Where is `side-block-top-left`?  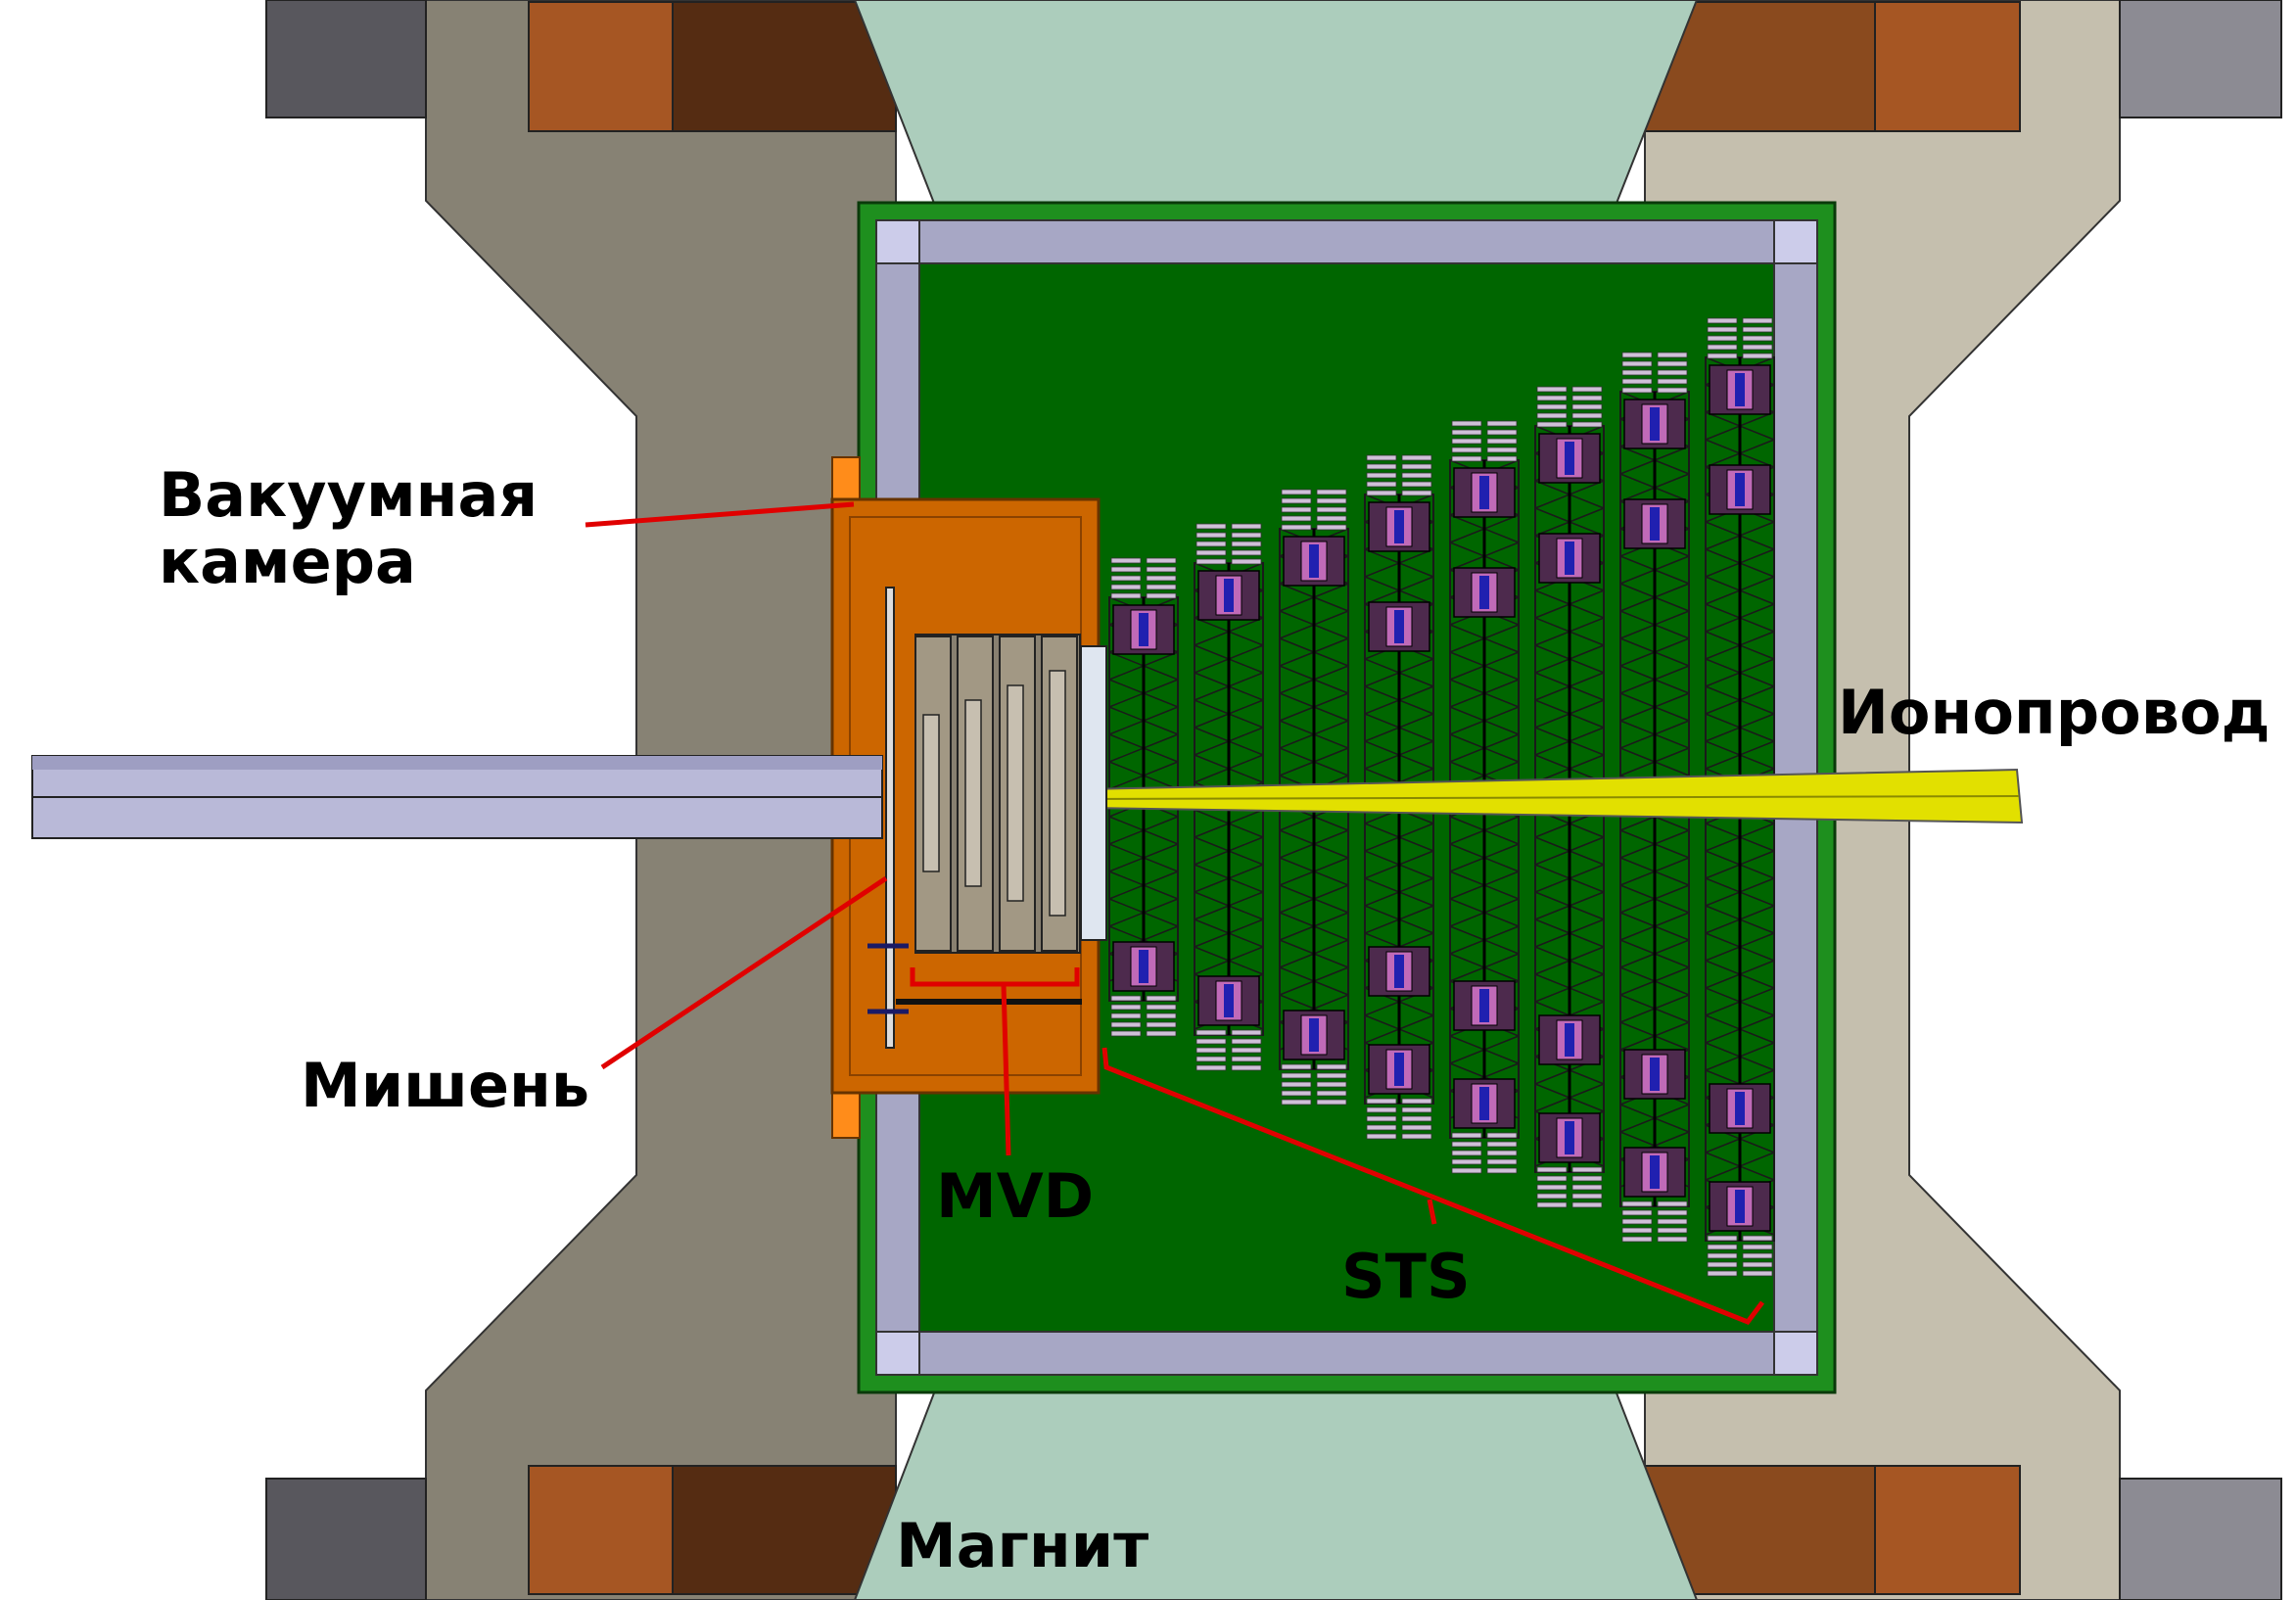 side-block-top-left is located at coordinates (346, 59).